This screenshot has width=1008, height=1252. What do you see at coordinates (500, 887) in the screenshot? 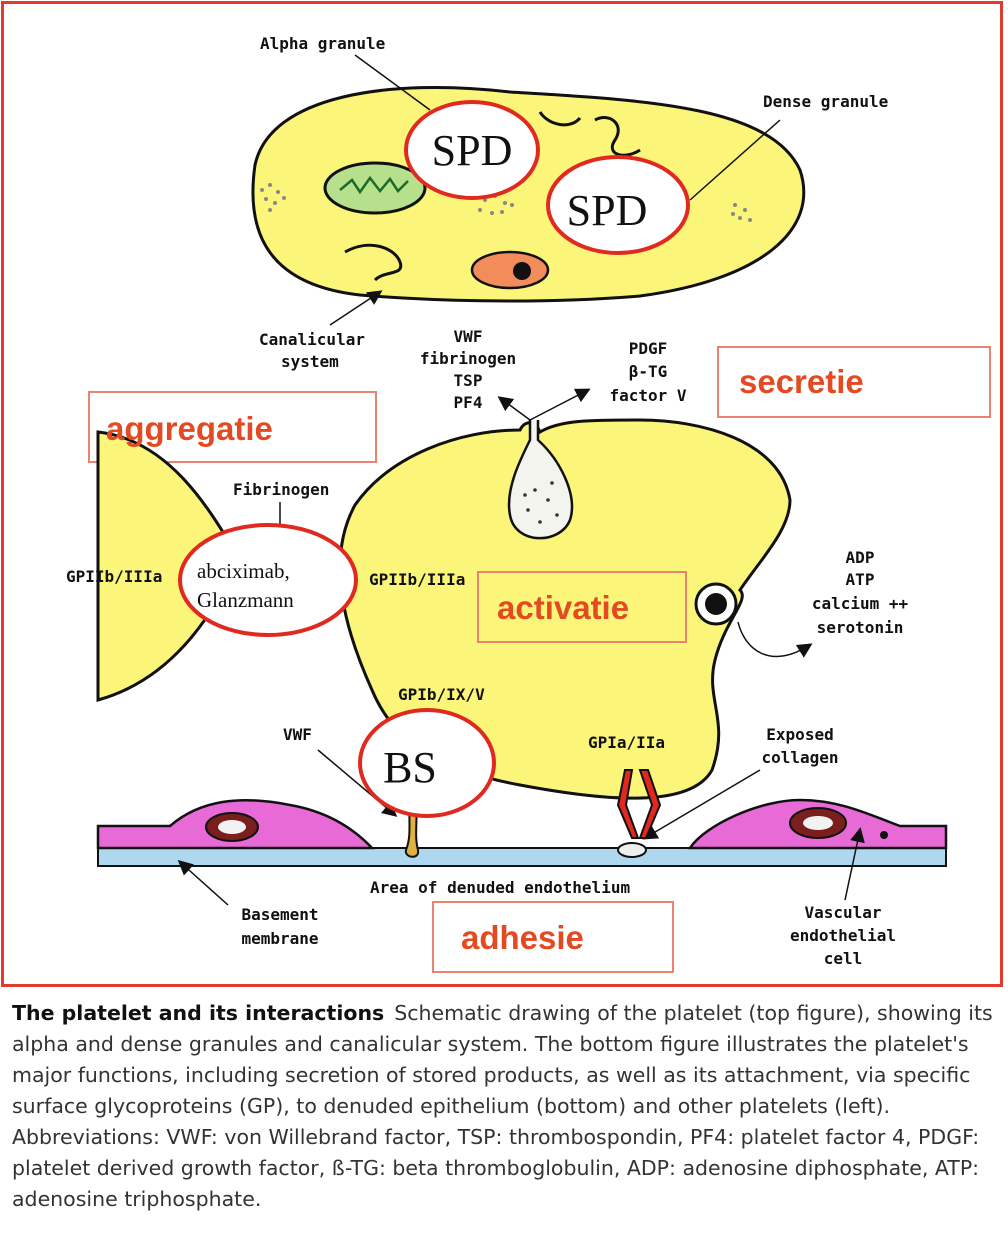
I see `denuded-label: Area of denuded endothelium` at bounding box center [500, 887].